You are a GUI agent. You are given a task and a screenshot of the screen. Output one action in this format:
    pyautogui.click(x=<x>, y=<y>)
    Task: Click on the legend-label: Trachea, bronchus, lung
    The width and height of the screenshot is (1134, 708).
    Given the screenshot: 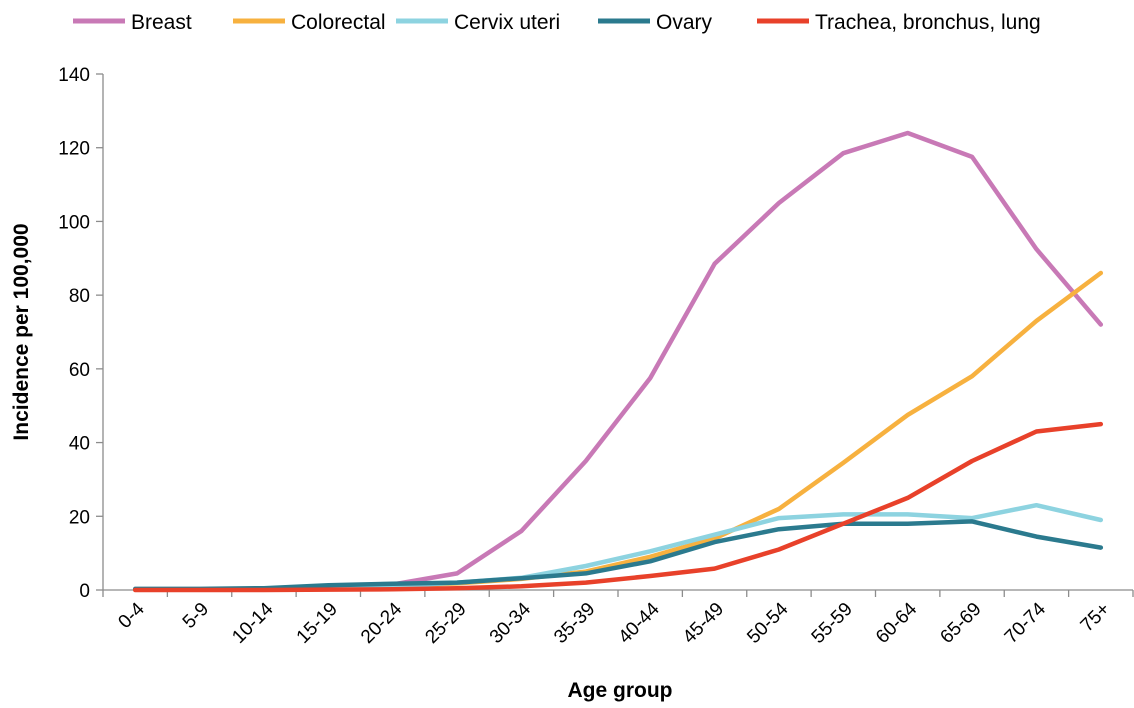 What is the action you would take?
    pyautogui.click(x=928, y=22)
    